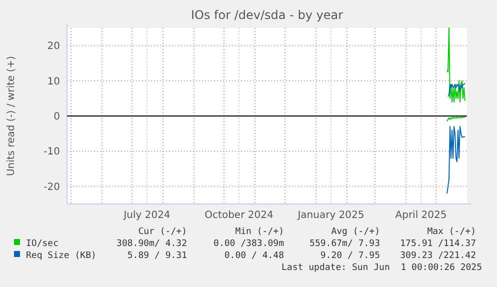 This screenshot has height=287, width=497. I want to click on chart-title: IOs for /dev/sda - by year, so click(267, 15).